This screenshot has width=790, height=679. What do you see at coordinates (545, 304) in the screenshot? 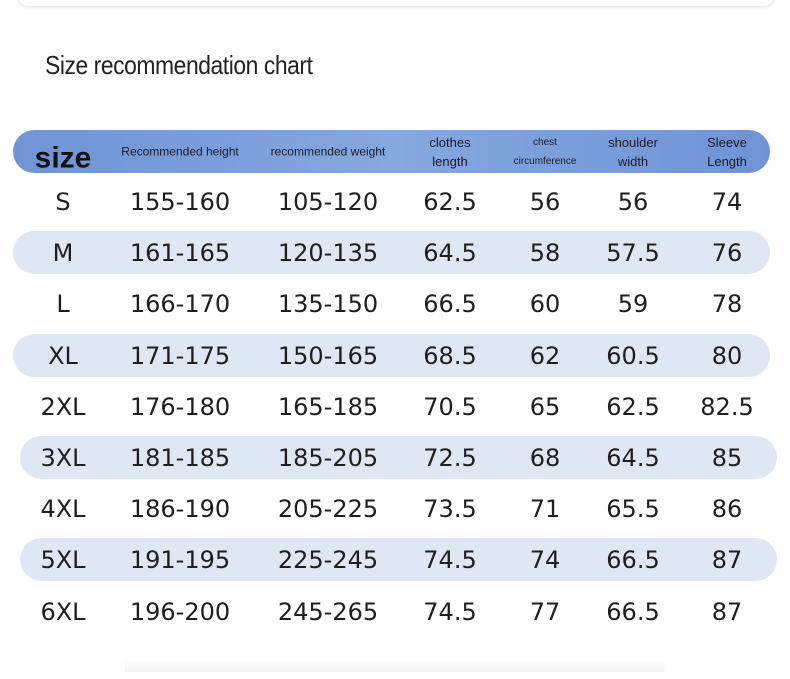
I see `table-cell: 60` at bounding box center [545, 304].